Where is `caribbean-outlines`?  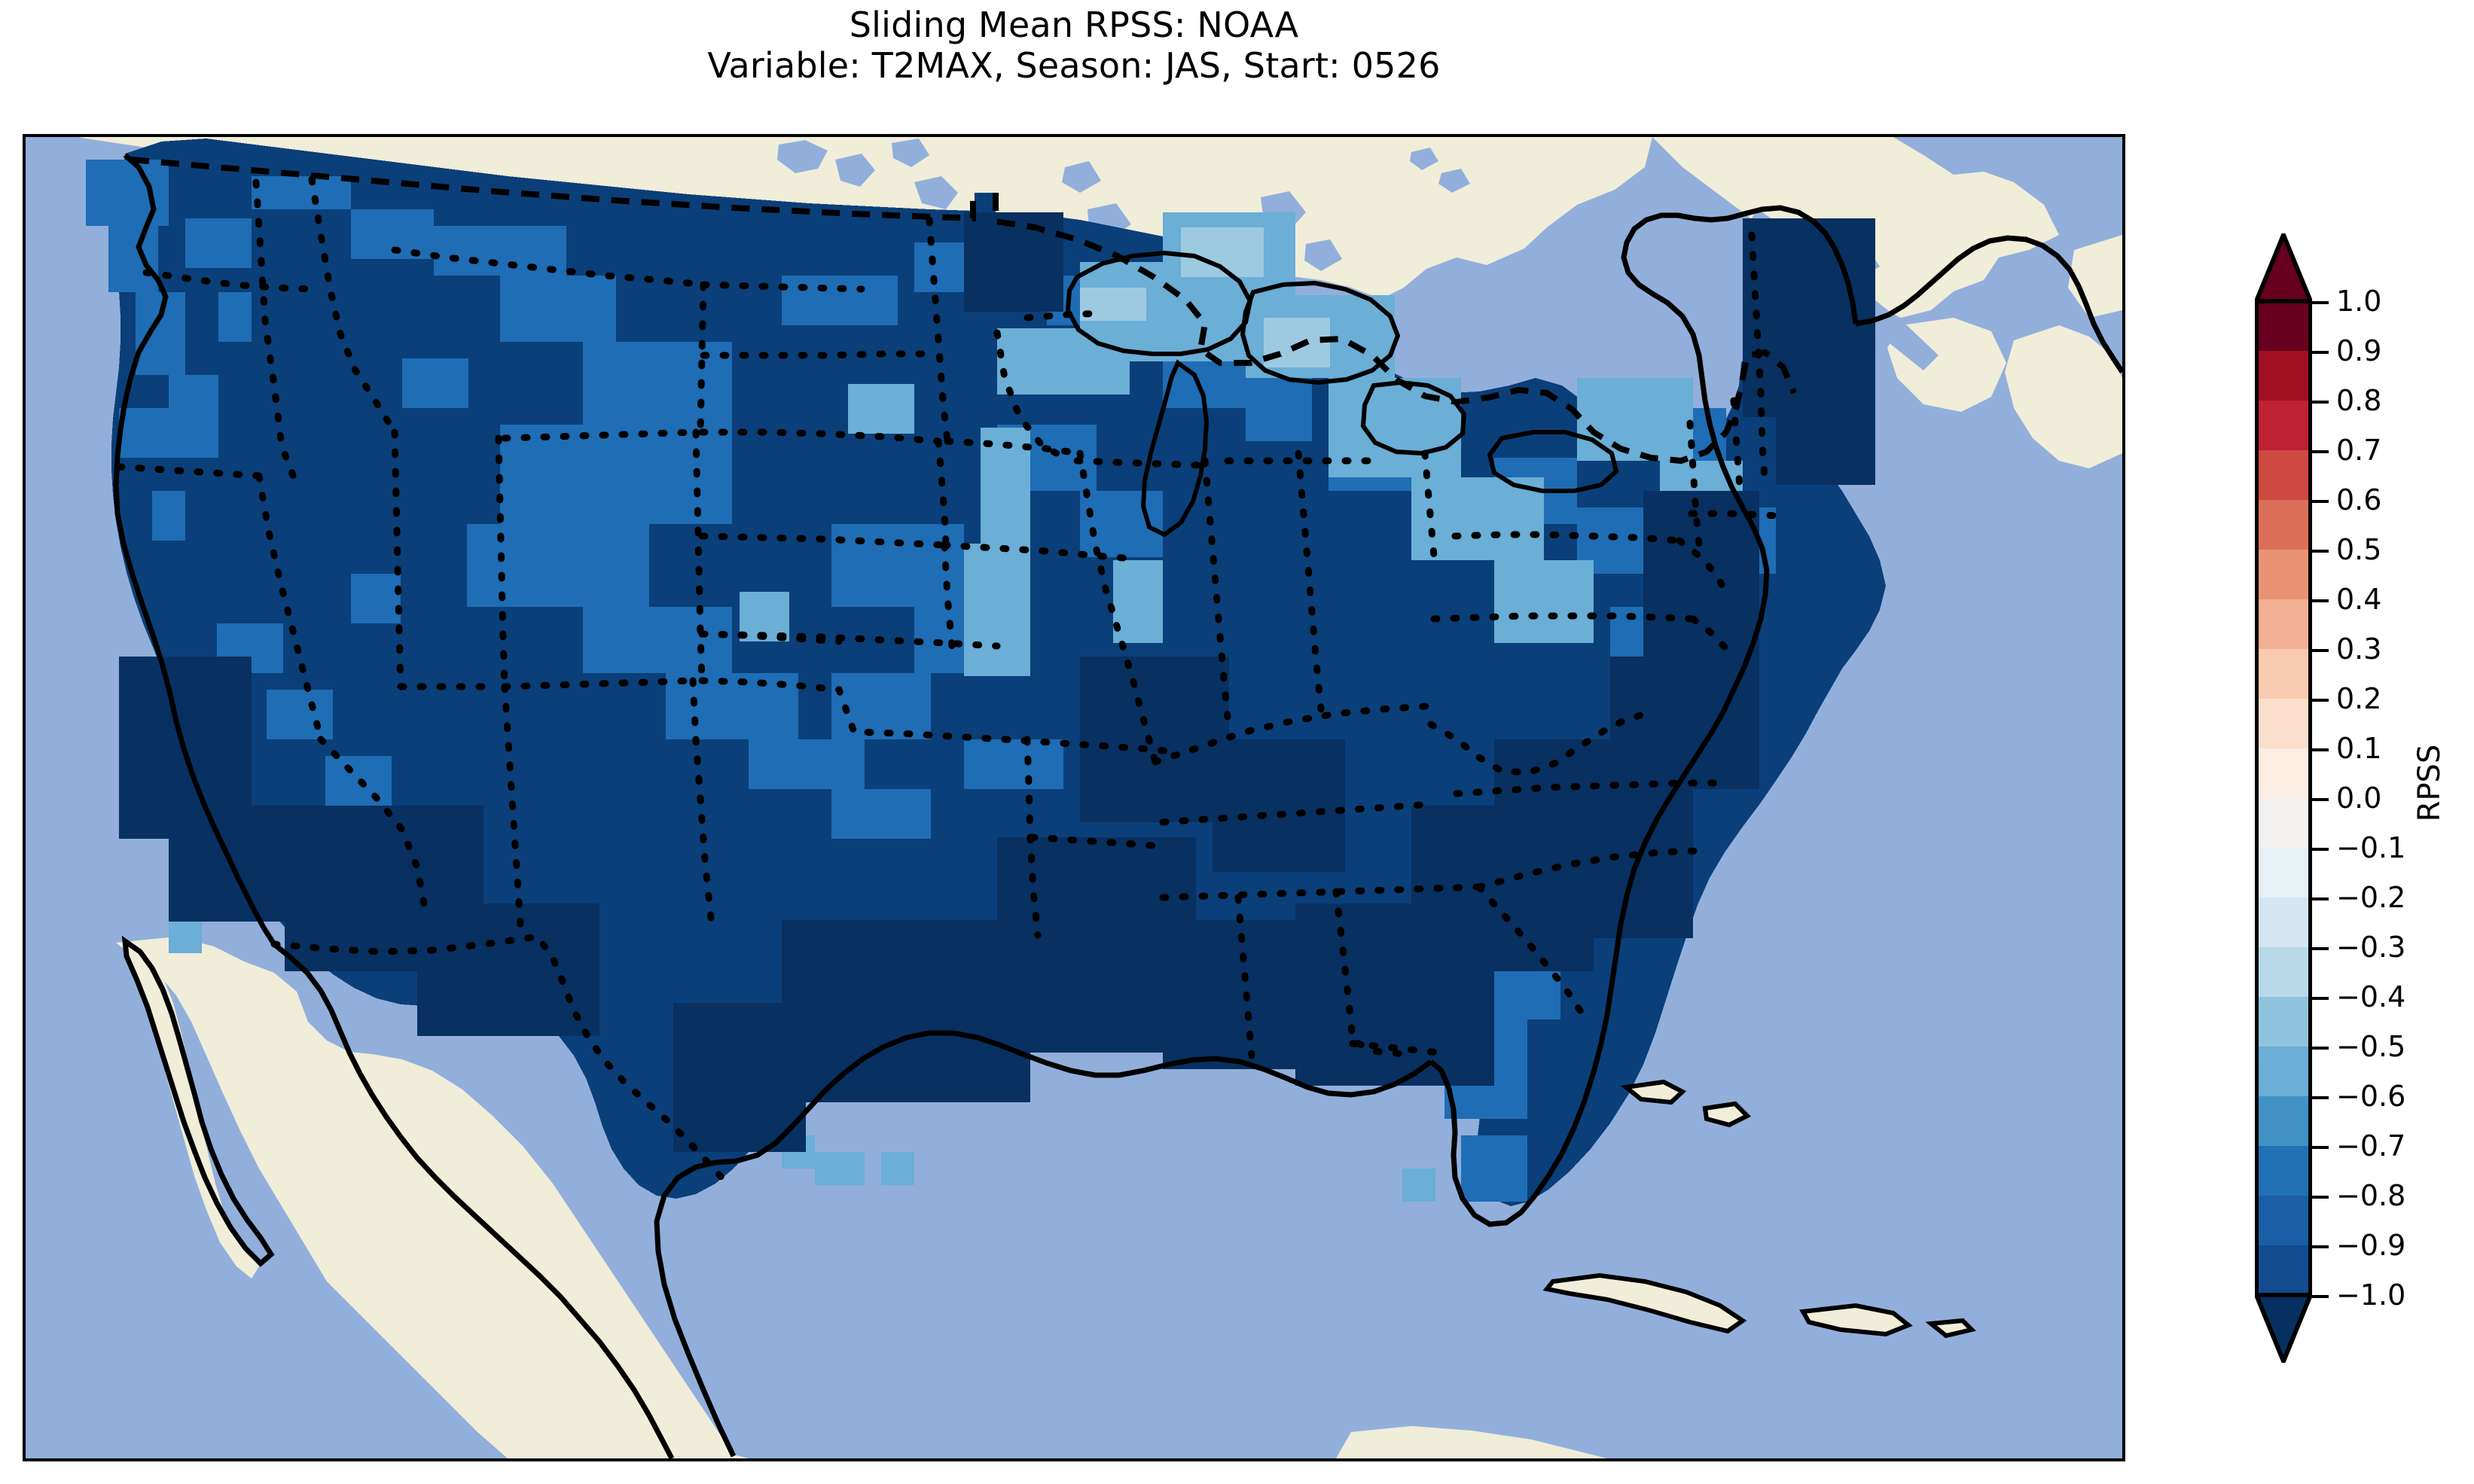
caribbean-outlines is located at coordinates (1759, 1209).